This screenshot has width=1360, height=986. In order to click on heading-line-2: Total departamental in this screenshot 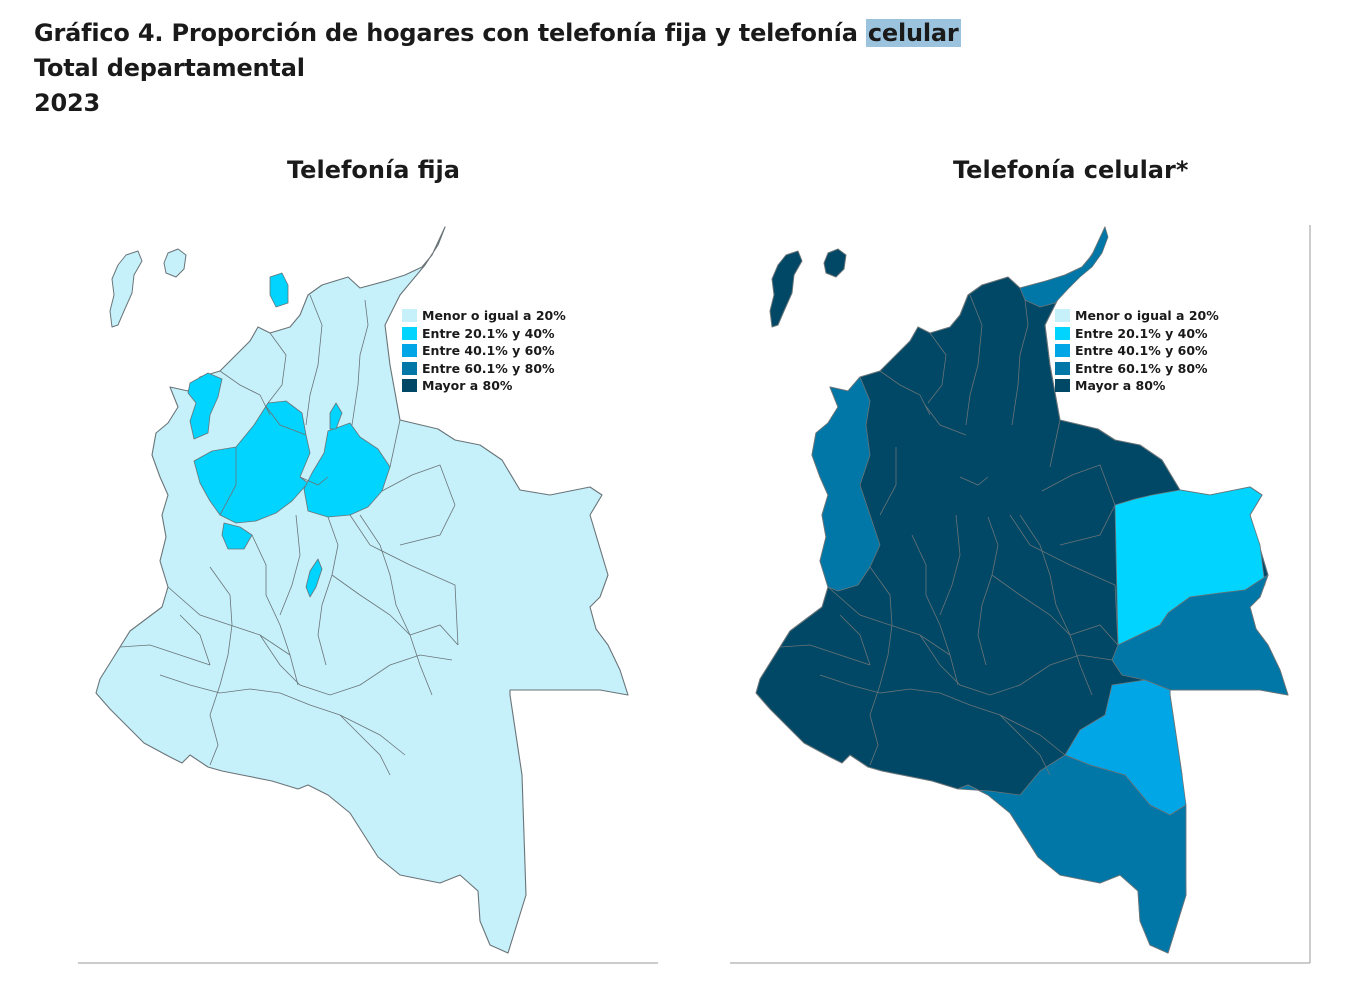, I will do `click(169, 68)`.